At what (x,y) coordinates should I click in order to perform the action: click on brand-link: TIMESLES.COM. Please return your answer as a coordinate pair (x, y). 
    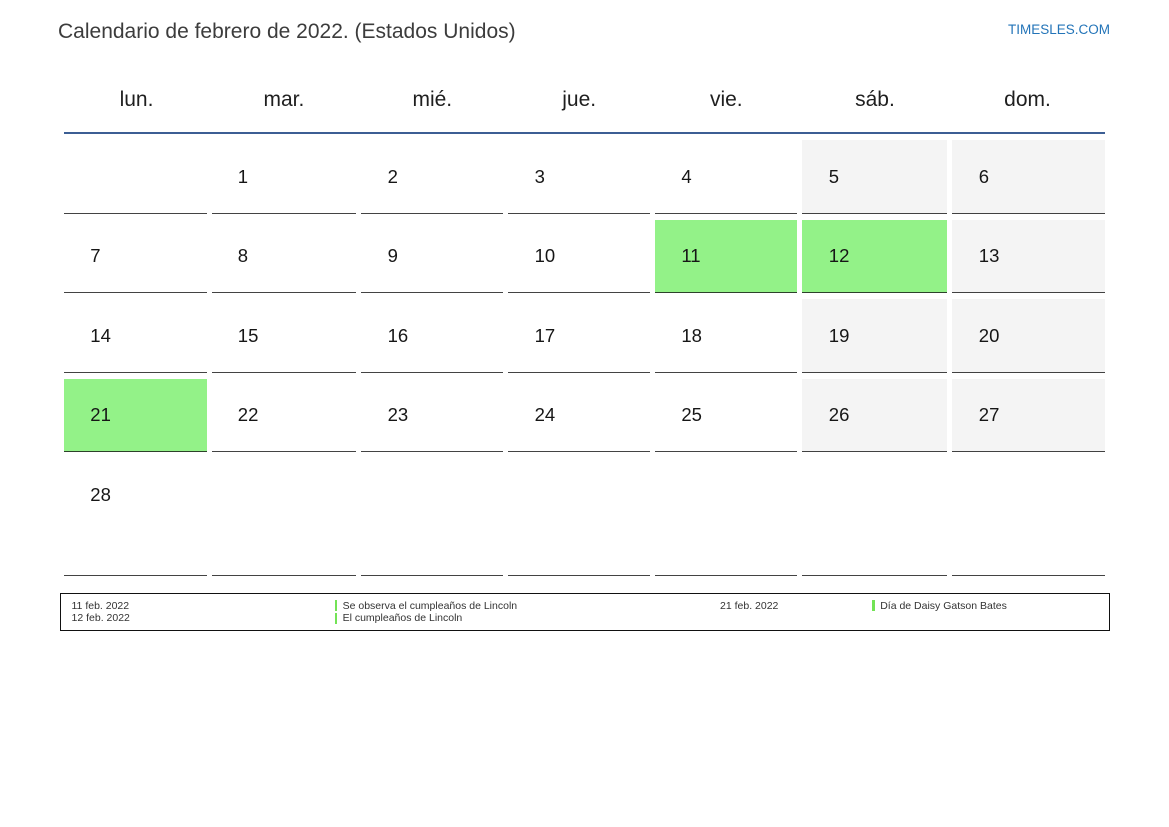
    Looking at the image, I should click on (1058, 30).